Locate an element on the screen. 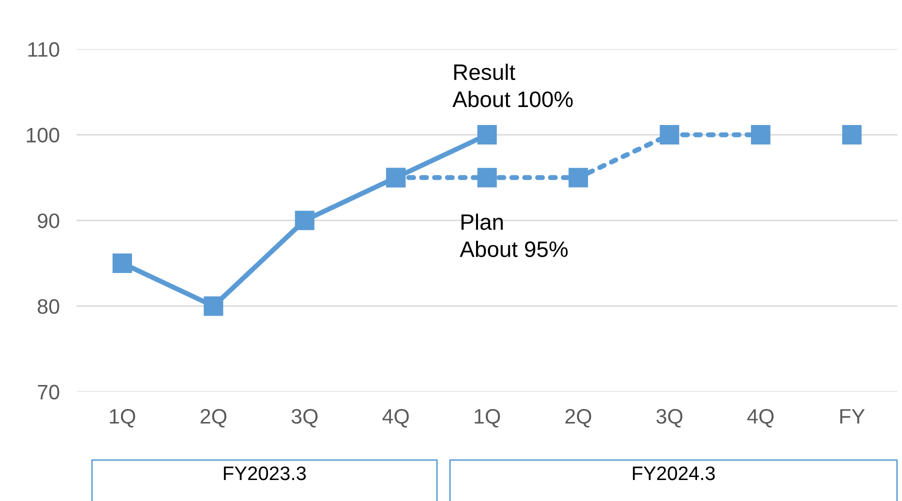 The width and height of the screenshot is (902, 501). y-tick-label: 70 is located at coordinates (49, 392).